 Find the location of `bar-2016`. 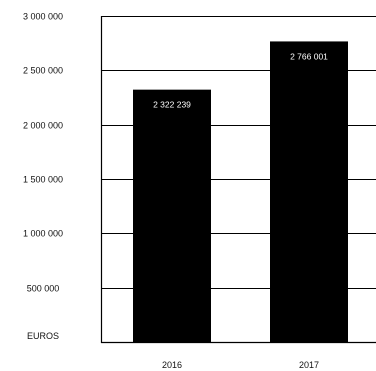

bar-2016 is located at coordinates (172, 216).